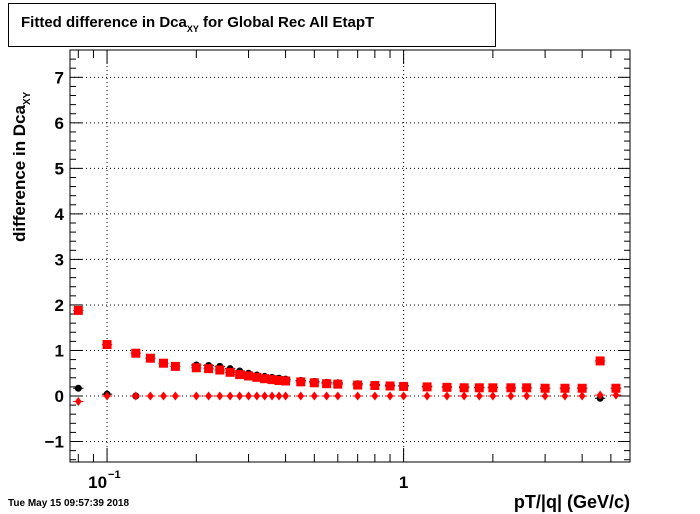 This screenshot has height=514, width=700. I want to click on x-axis-label: pT/|q| (GeV/c), so click(571, 502).